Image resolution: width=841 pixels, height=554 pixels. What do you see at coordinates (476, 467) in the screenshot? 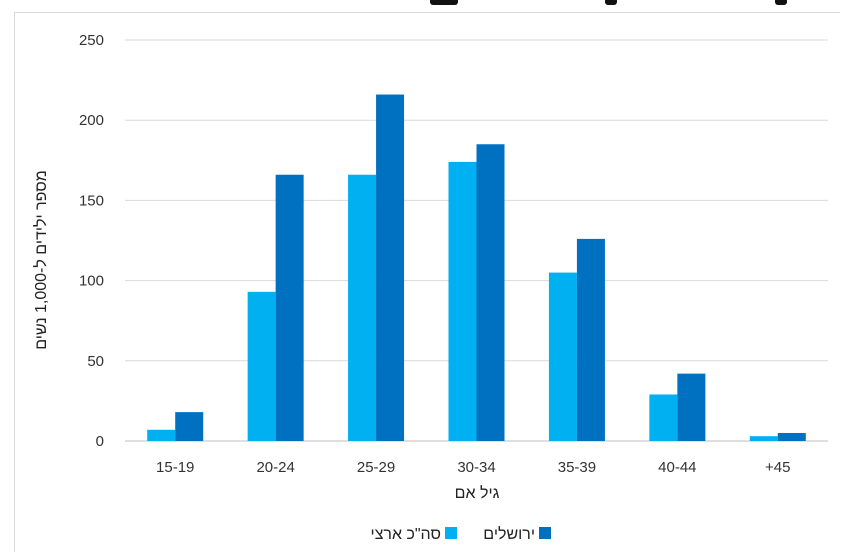
I see `x-tick-label: 30-34` at bounding box center [476, 467].